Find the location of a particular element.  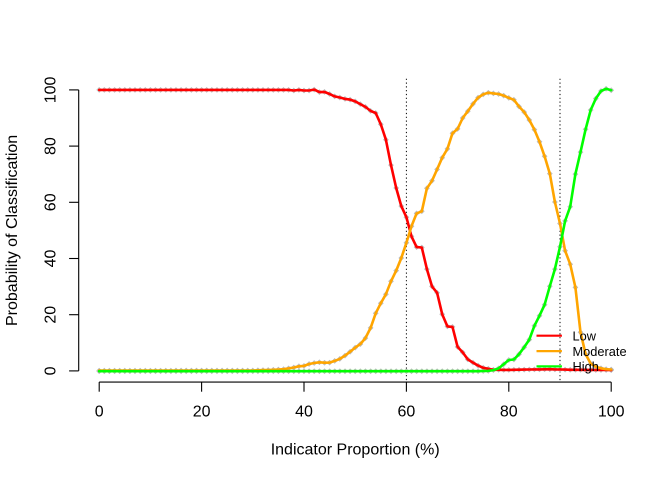

svg-text: High is located at coordinates (586, 366).